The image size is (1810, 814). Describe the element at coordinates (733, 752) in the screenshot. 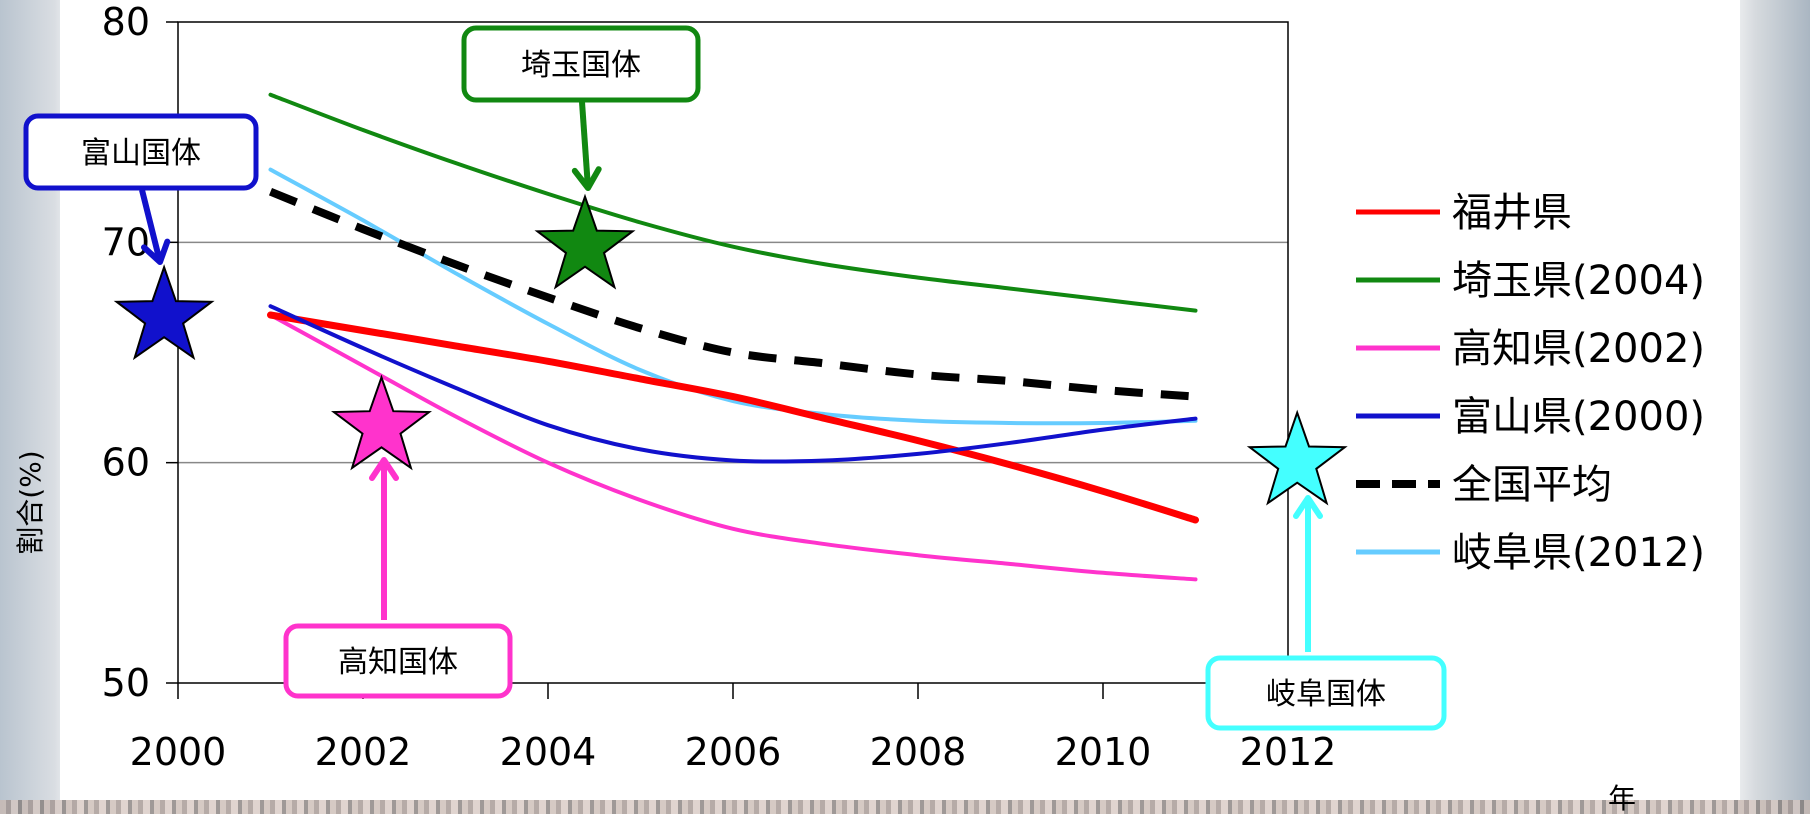

I see `x-tick-label: 2006` at that location.